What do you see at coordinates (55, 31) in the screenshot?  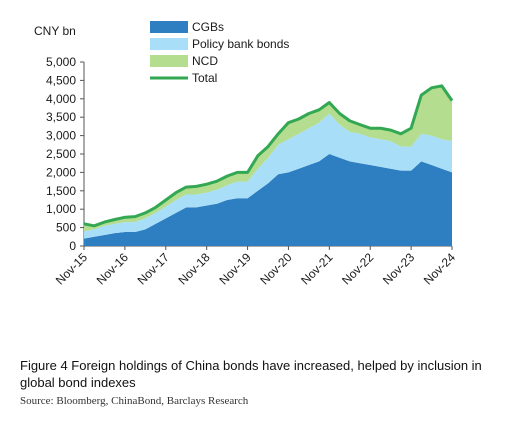 I see `y-axis-label: CNY bn` at bounding box center [55, 31].